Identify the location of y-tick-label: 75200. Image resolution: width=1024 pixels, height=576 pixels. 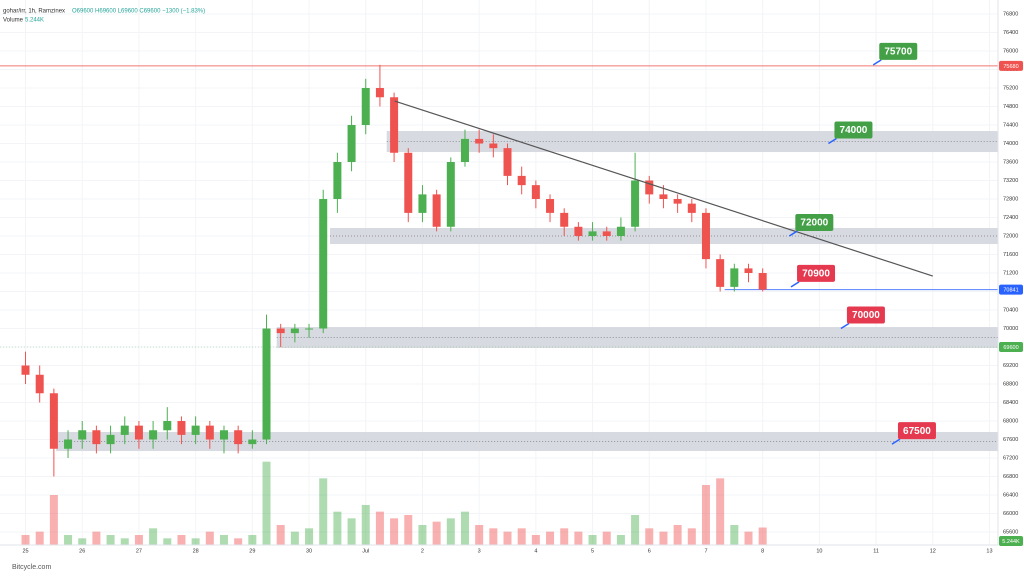
(1010, 88).